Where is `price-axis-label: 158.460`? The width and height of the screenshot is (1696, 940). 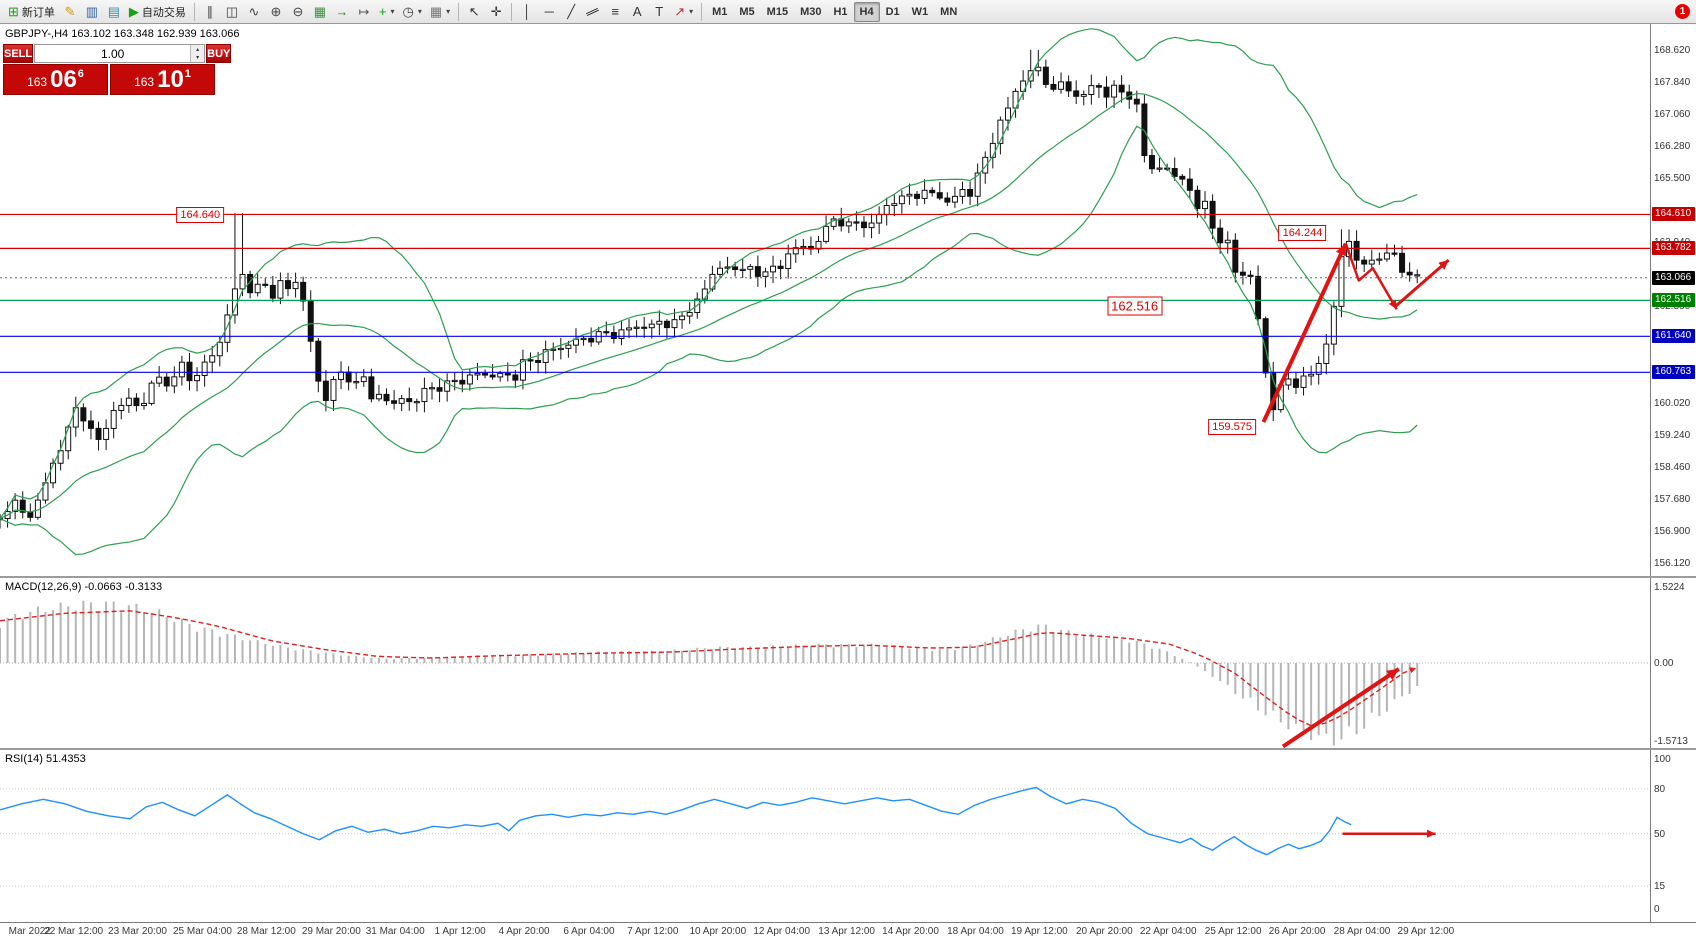
price-axis-label: 158.460 is located at coordinates (1672, 467).